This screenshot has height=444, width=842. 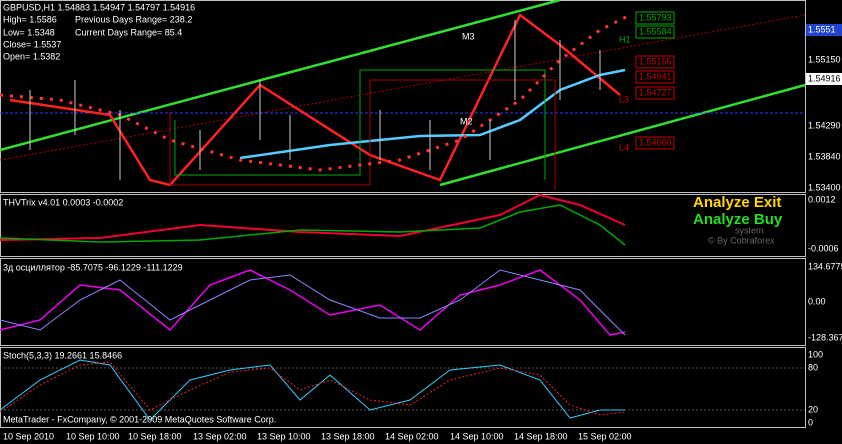 What do you see at coordinates (541, 436) in the screenshot?
I see `time-label: 14 Sep 18:00` at bounding box center [541, 436].